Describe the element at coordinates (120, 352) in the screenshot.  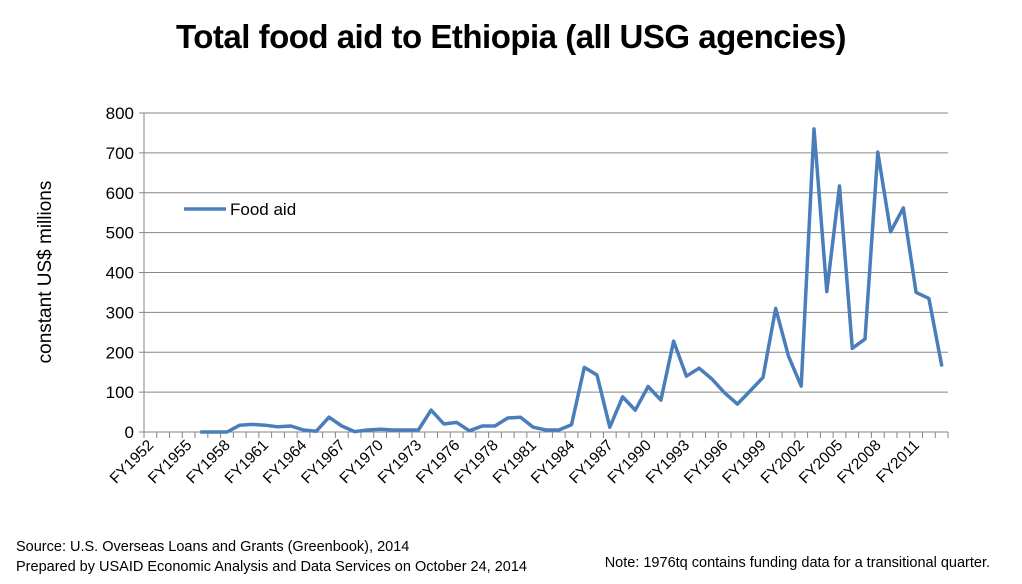
I see `y-tick-label: 200` at that location.